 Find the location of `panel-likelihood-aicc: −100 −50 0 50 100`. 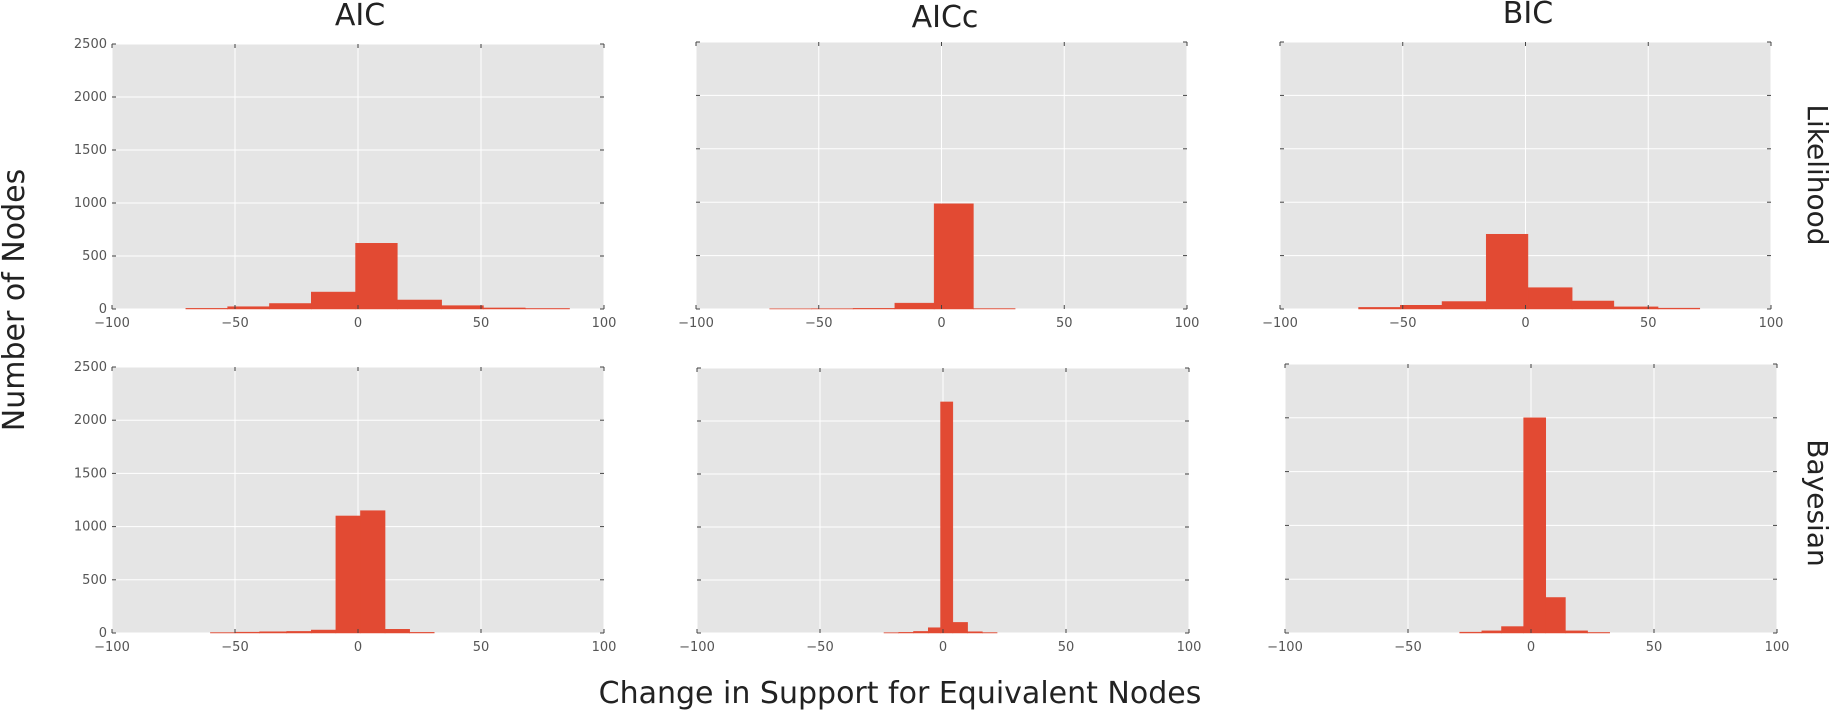

panel-likelihood-aicc: −100 −50 0 50 100 is located at coordinates (939, 186).